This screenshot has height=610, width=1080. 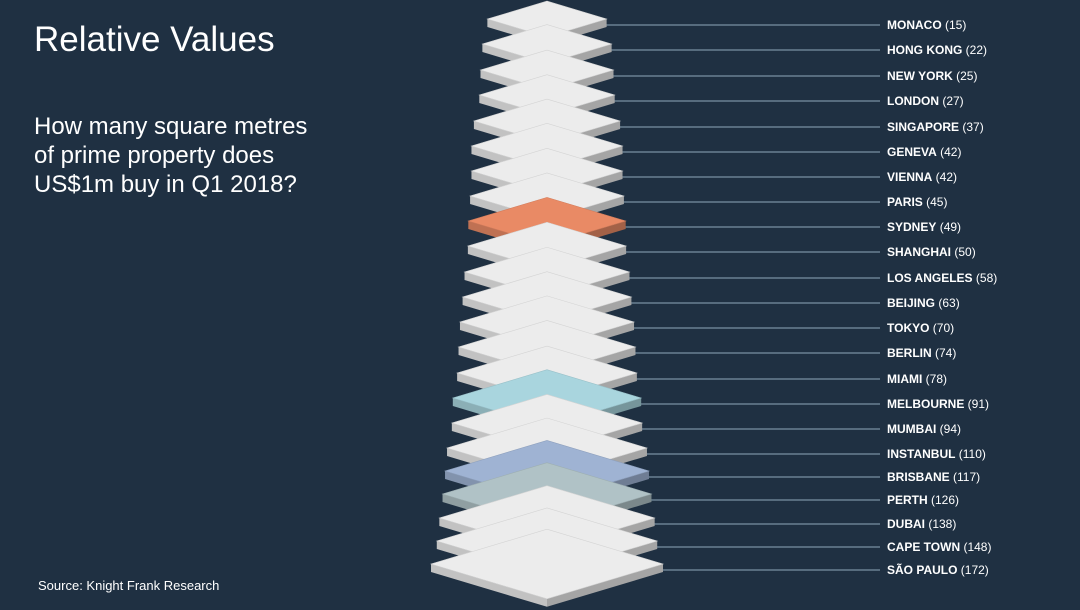 What do you see at coordinates (975, 547) in the screenshot?
I see `city-value: (148)` at bounding box center [975, 547].